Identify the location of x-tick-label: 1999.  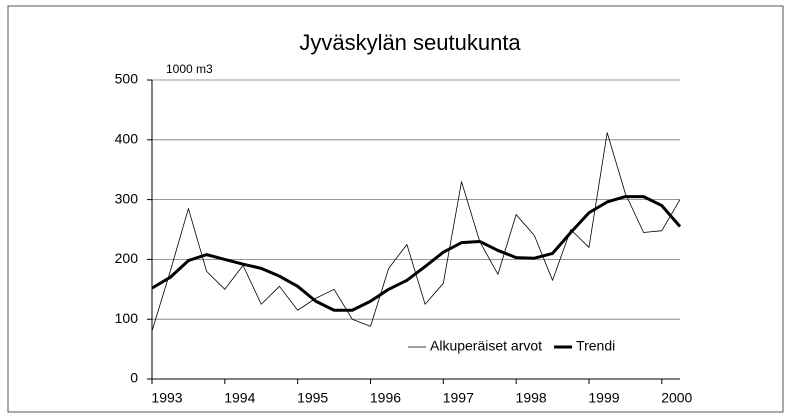
(603, 398).